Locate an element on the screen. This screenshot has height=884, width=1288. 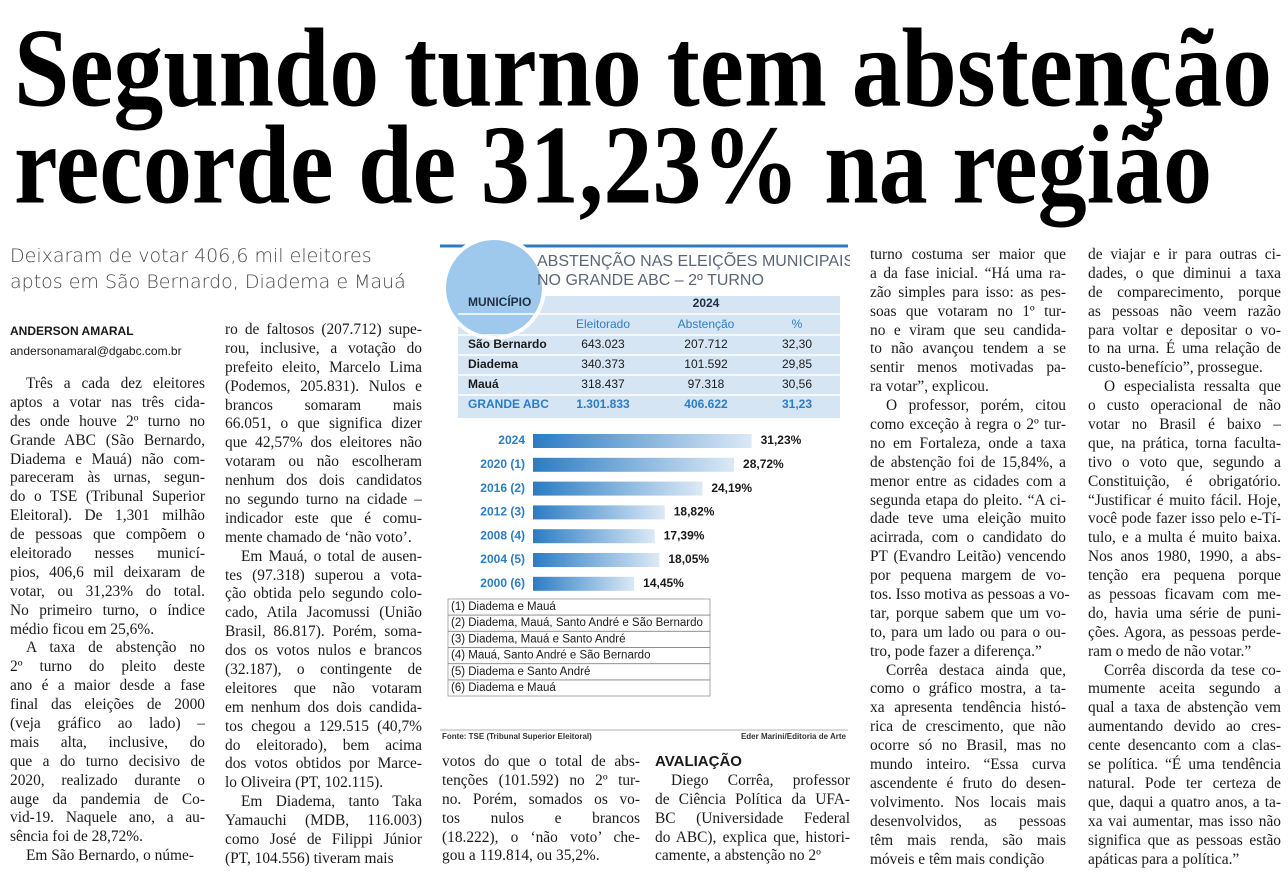
text-line: Corrêa destaca ainda que, is located at coordinates (976, 670).